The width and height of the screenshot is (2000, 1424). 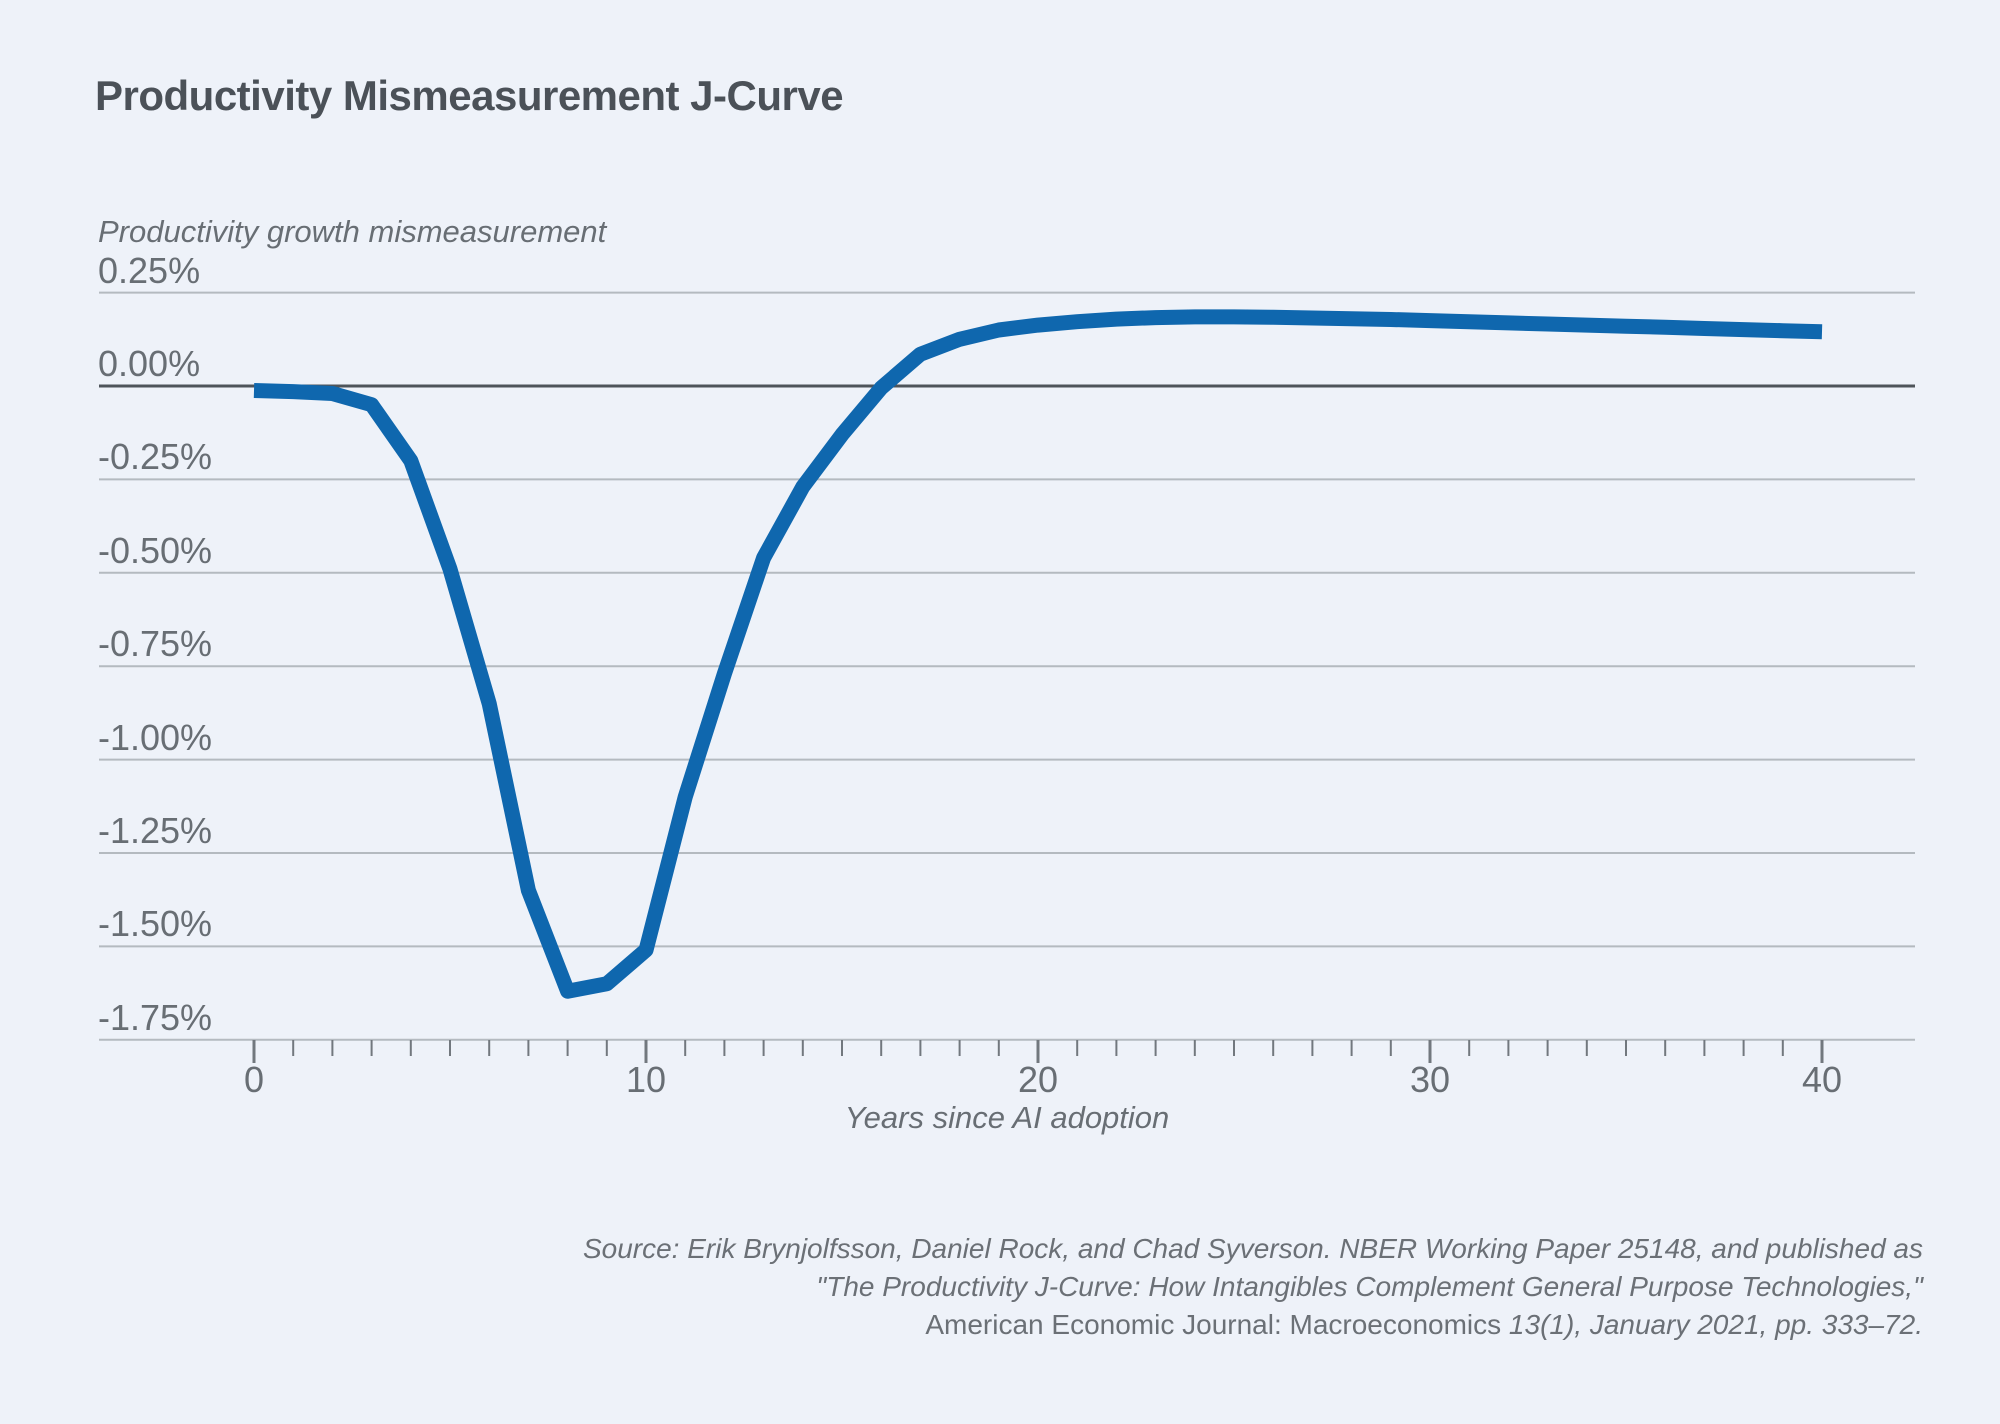 What do you see at coordinates (155, 457) in the screenshot?
I see `y-tick-label: -0.25%` at bounding box center [155, 457].